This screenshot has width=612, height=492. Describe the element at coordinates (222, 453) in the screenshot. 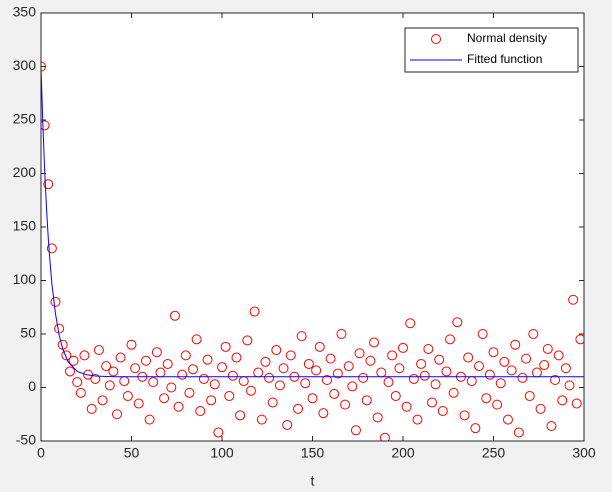

I see `x-tick-label: 100` at that location.